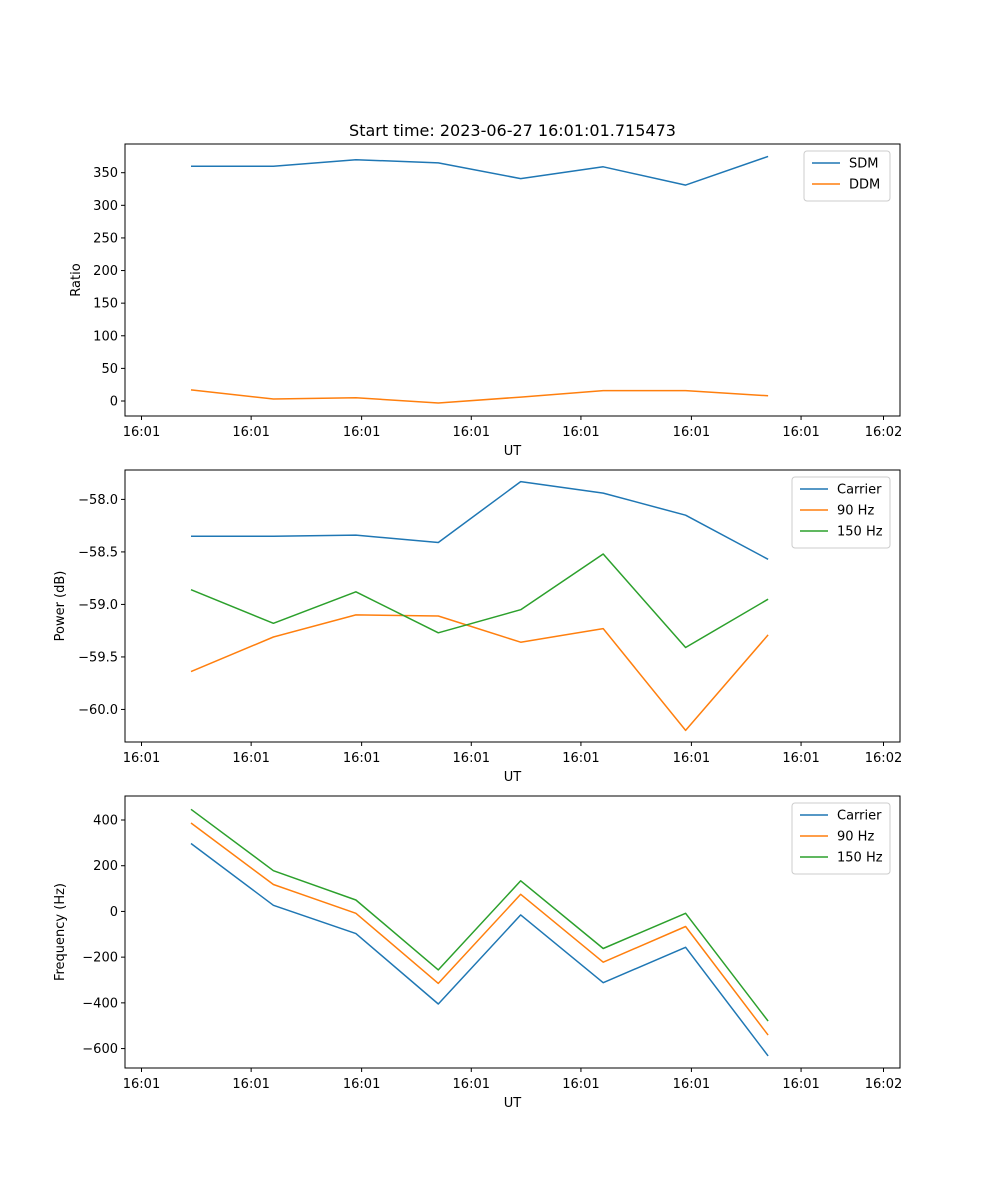  What do you see at coordinates (60, 606) in the screenshot?
I see `y-axis-label: Power (dB)` at bounding box center [60, 606].